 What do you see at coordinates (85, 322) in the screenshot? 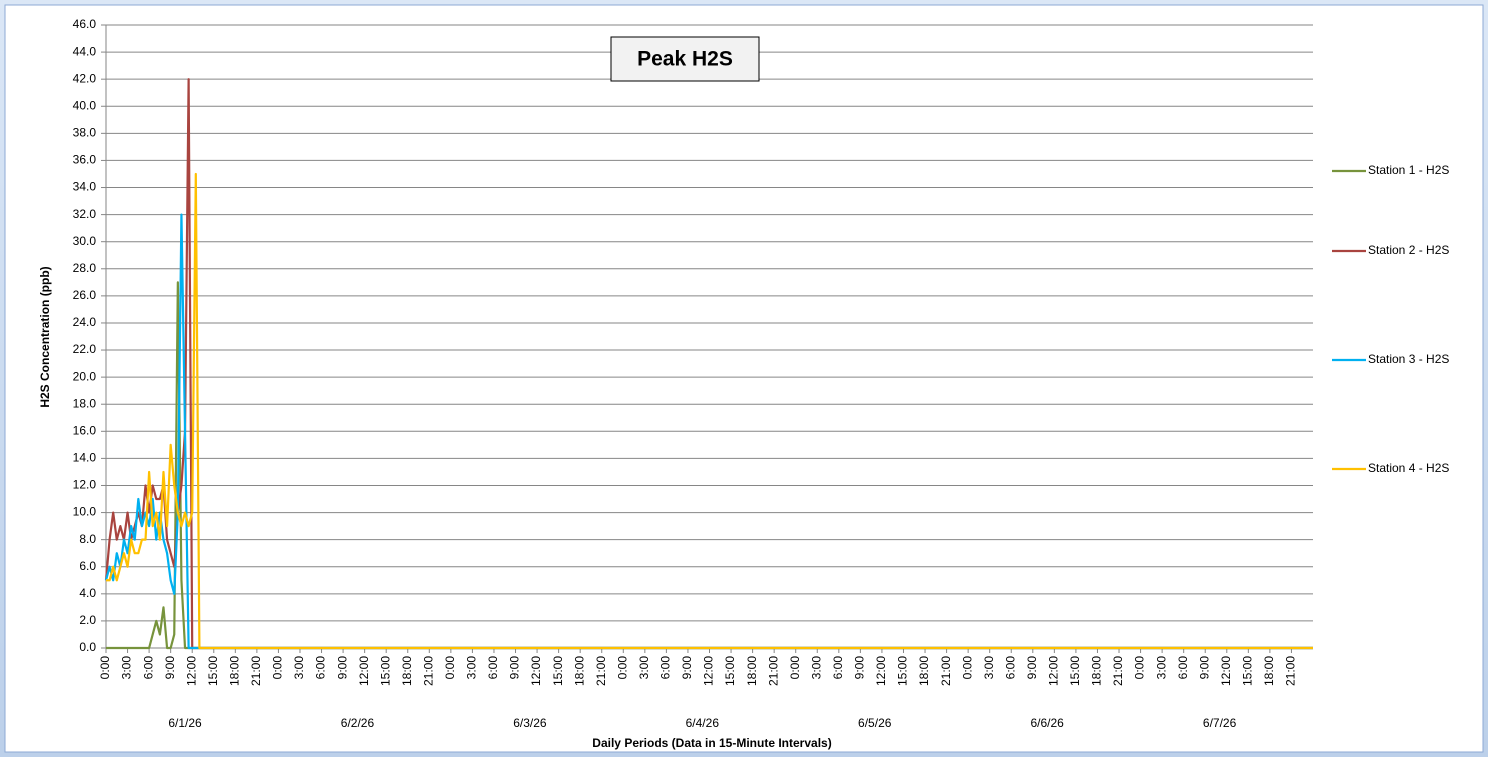
I see `y-tick-label: 24.0` at bounding box center [85, 322].